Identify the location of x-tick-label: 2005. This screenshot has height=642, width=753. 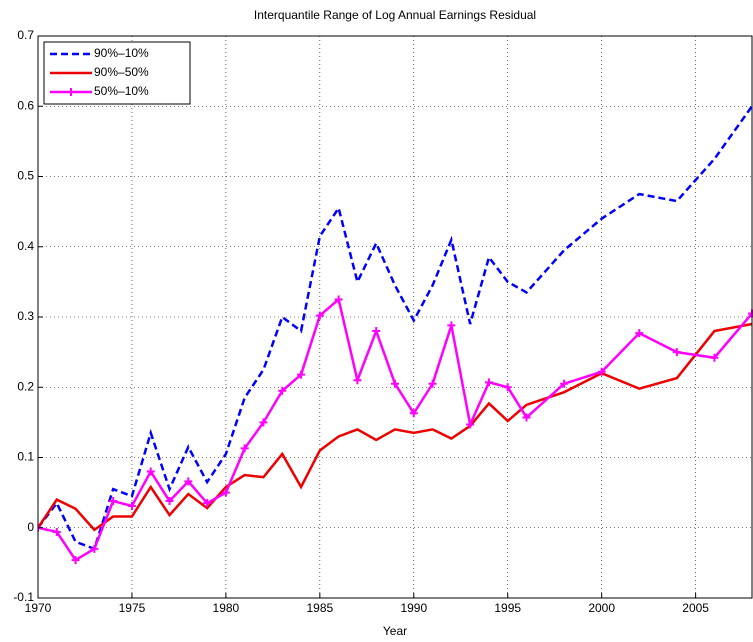
(695, 608).